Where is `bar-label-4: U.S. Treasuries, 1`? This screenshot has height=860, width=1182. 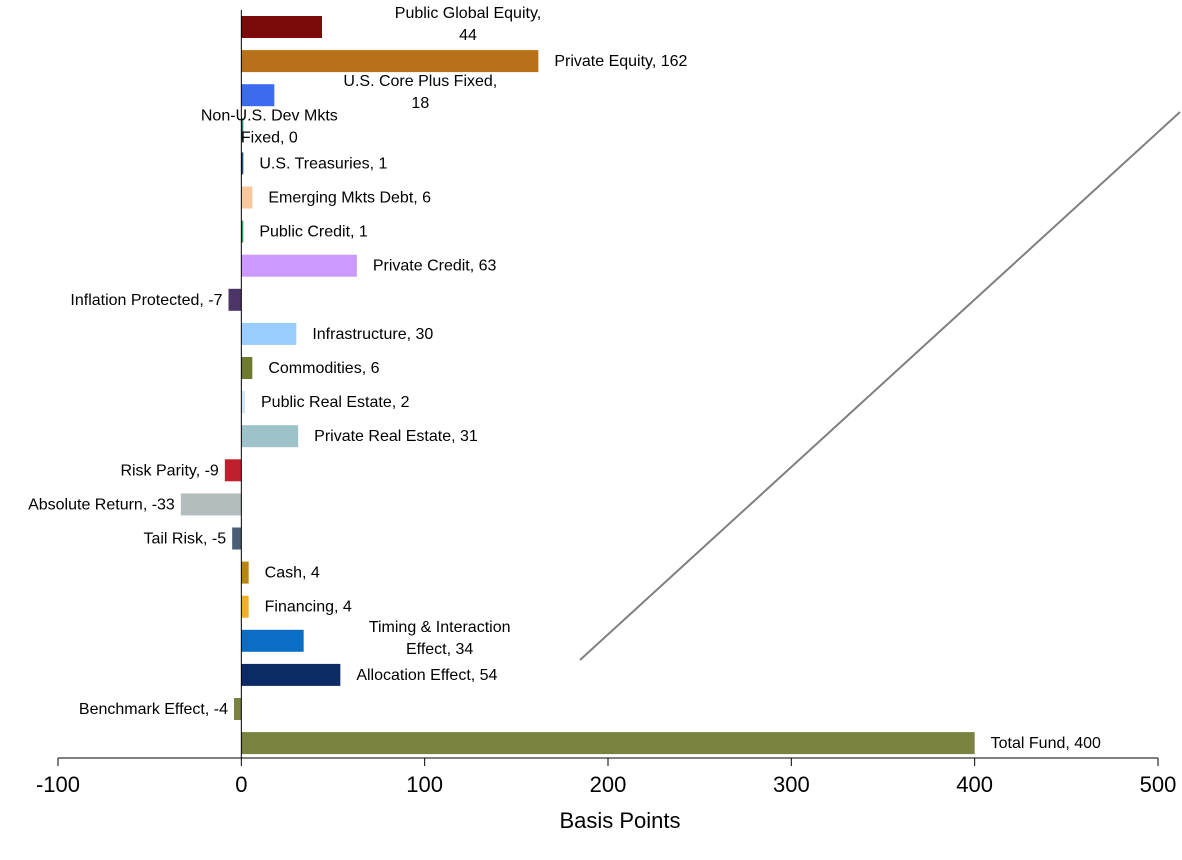 bar-label-4: U.S. Treasuries, 1 is located at coordinates (323, 163).